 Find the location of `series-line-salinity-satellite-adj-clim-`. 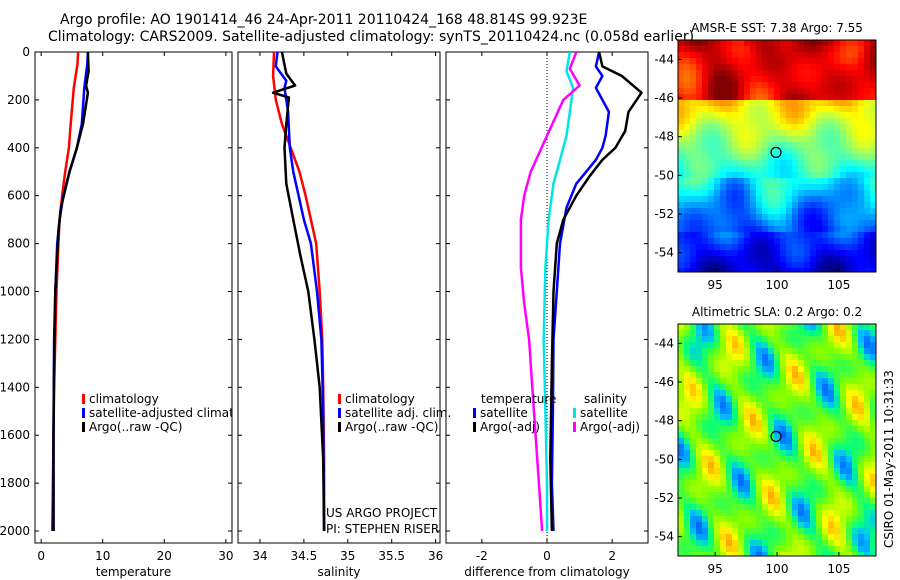

series-line-salinity-satellite-adj-clim- is located at coordinates (300, 292).